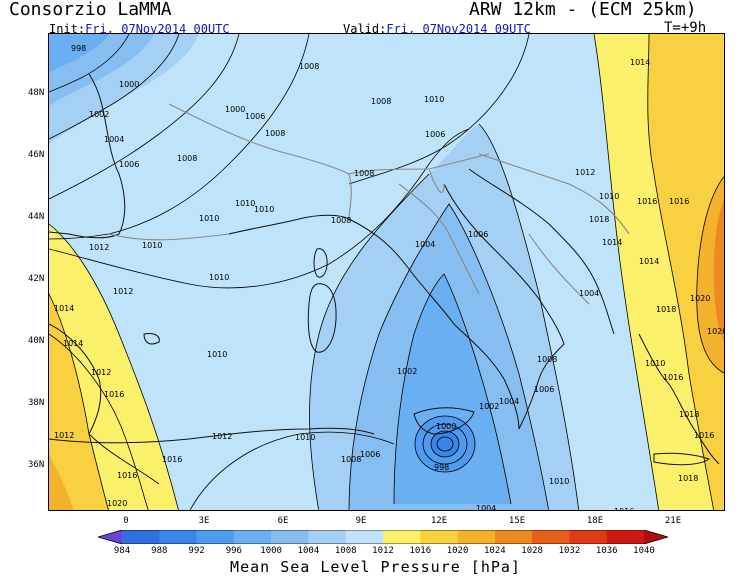 Image resolution: width=751 pixels, height=580 pixels. What do you see at coordinates (583, 10) in the screenshot?
I see `model-title: ARW 12km - (ECM 25km)` at bounding box center [583, 10].